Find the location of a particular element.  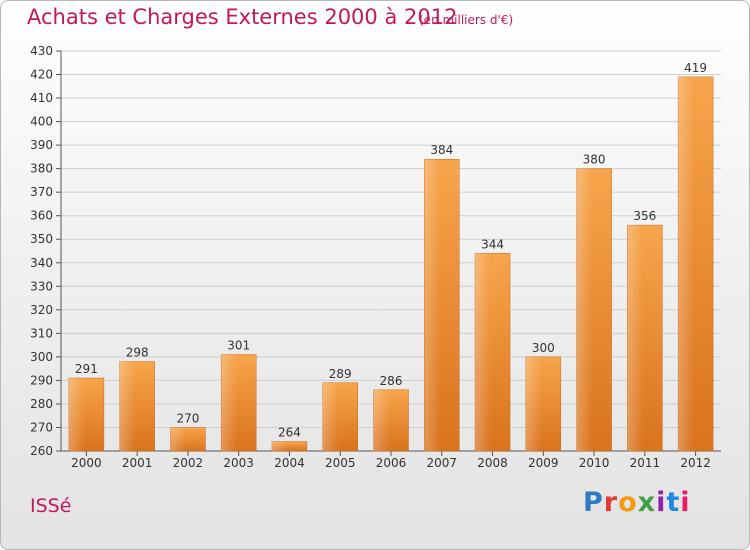

data-label: 289 is located at coordinates (340, 374).